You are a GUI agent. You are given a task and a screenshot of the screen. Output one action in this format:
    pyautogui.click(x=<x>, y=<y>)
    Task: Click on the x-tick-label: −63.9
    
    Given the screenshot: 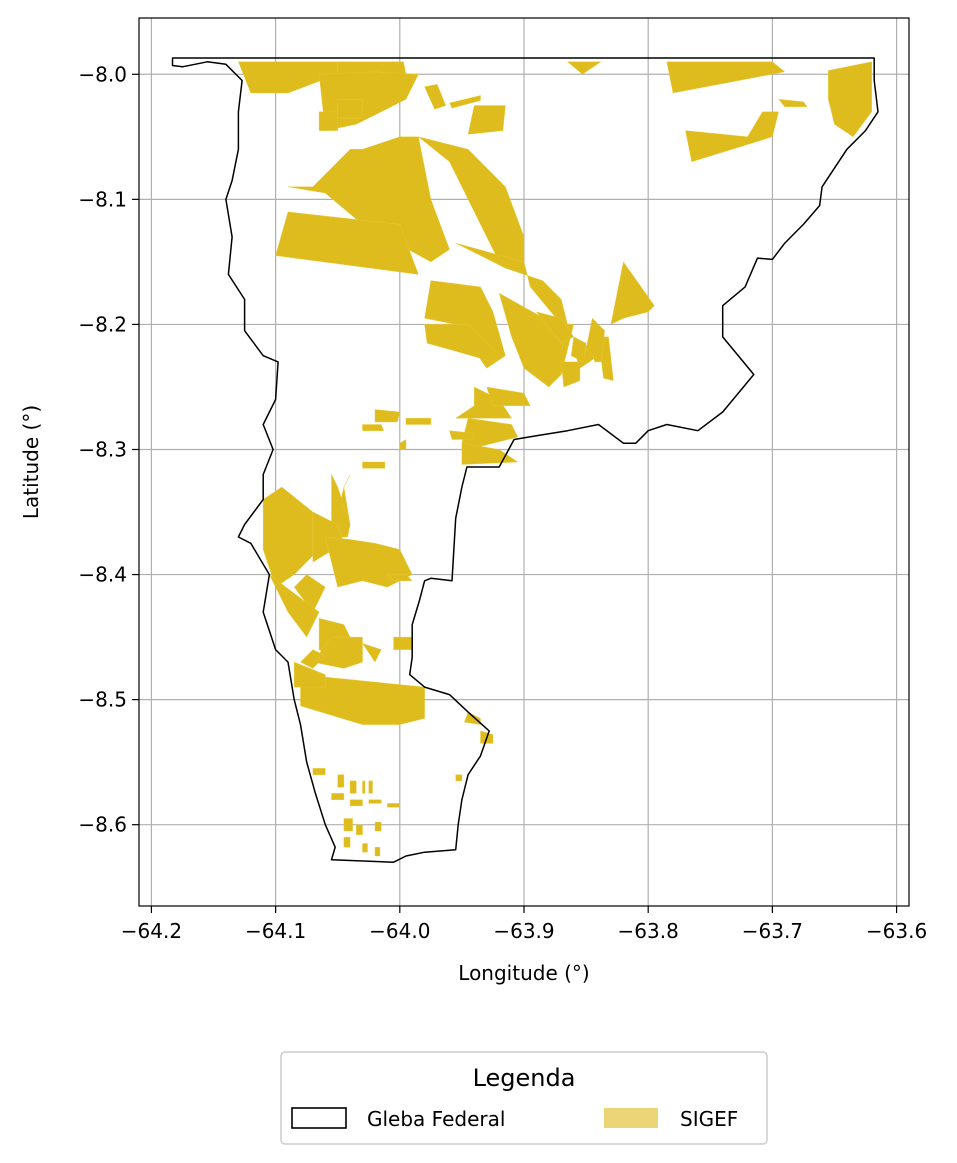 What is the action you would take?
    pyautogui.click(x=523, y=931)
    